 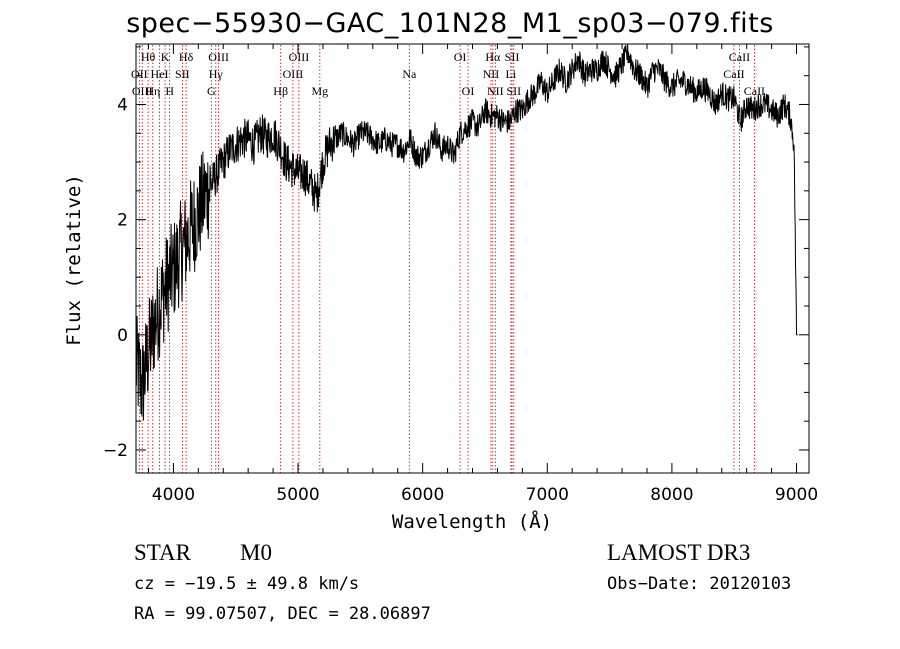 I want to click on x-tick-label-5: 9000, so click(x=796, y=495).